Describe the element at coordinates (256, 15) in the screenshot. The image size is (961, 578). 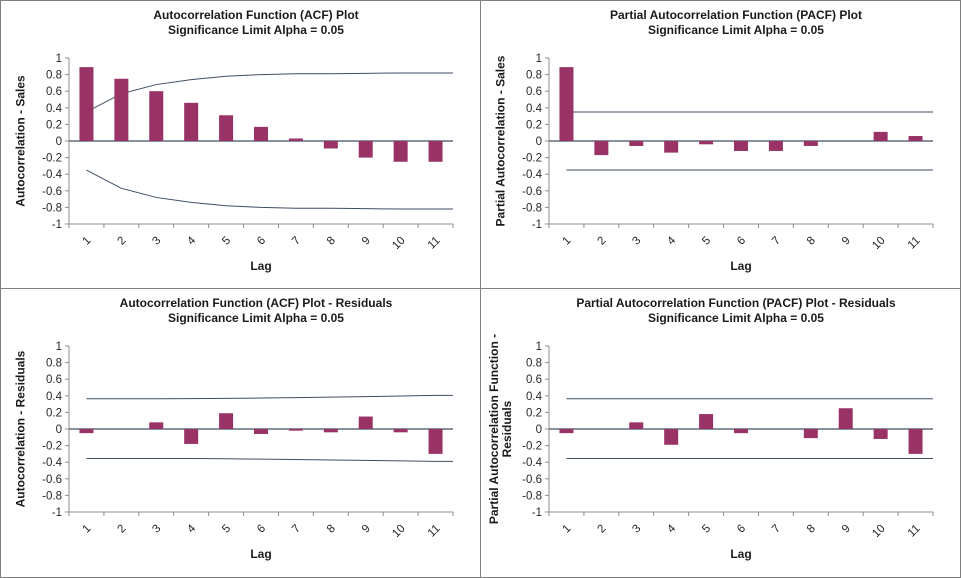
I see `chart-title: Autocorrelation Function (ACF) Plot` at that location.